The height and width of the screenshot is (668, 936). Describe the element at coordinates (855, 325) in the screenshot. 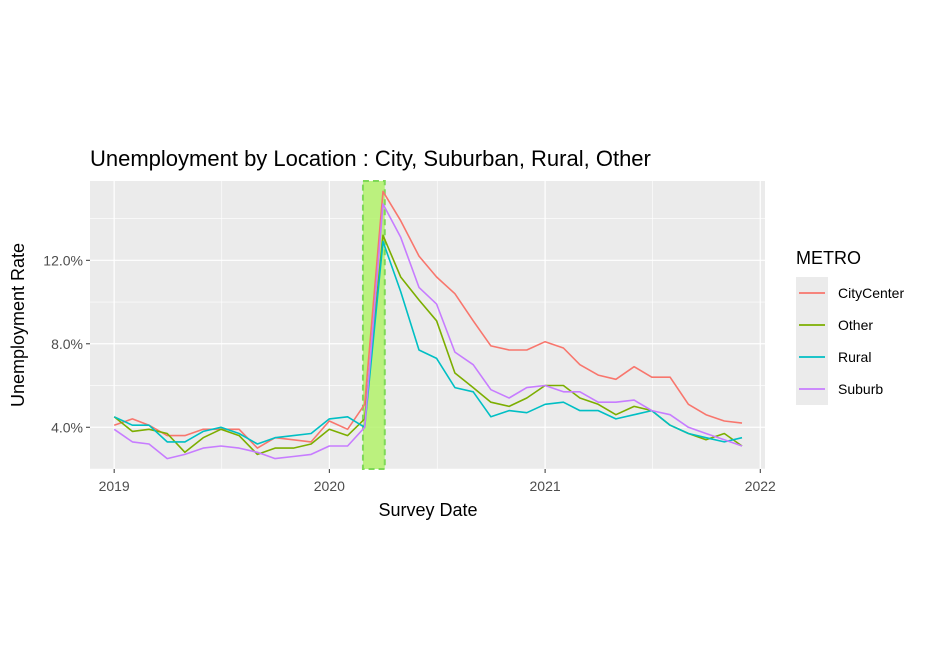

I see `legend-label-other: Other` at that location.